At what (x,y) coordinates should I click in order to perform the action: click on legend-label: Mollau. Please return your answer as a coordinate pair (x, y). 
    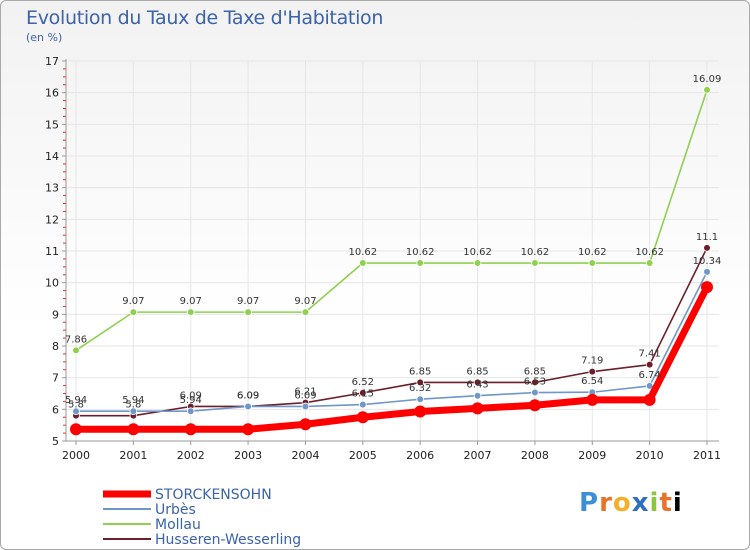
    Looking at the image, I should click on (178, 525).